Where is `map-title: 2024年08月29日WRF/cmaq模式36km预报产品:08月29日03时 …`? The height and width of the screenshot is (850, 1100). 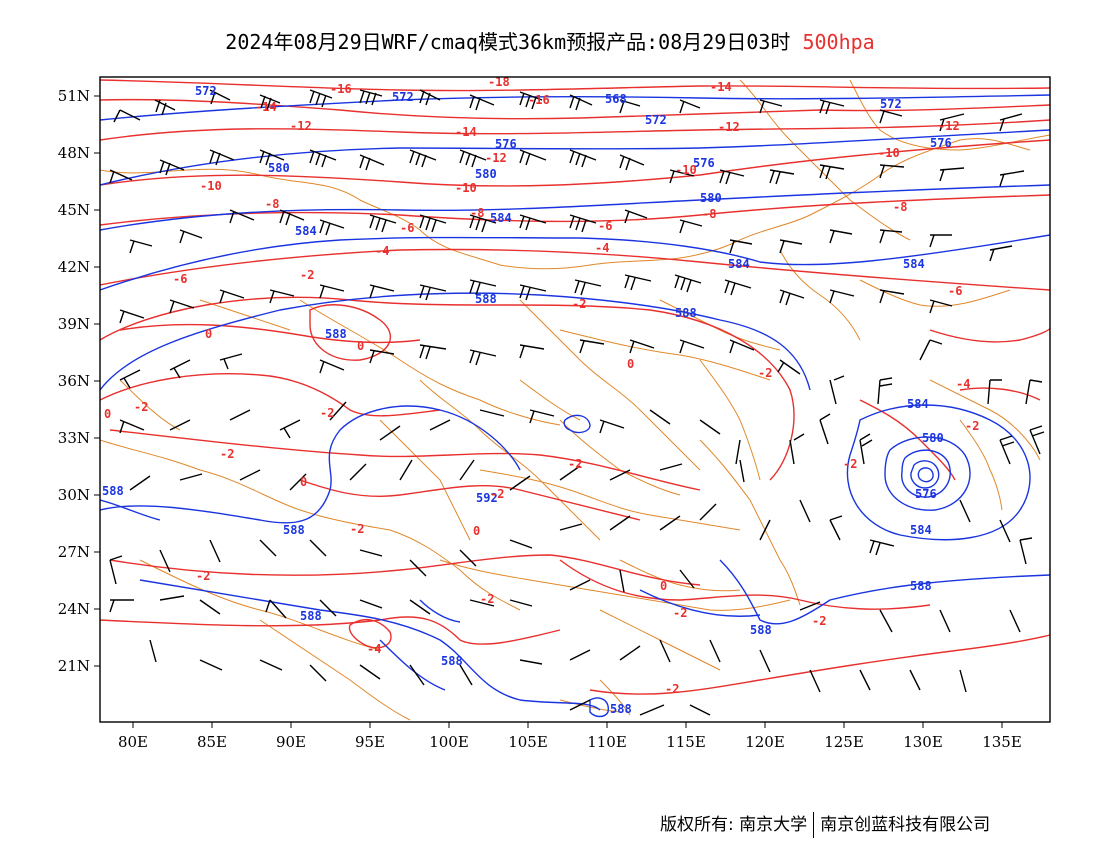 map-title: 2024年08月29日WRF/cmaq模式36km预报产品:08月29日03时 … is located at coordinates (550, 40).